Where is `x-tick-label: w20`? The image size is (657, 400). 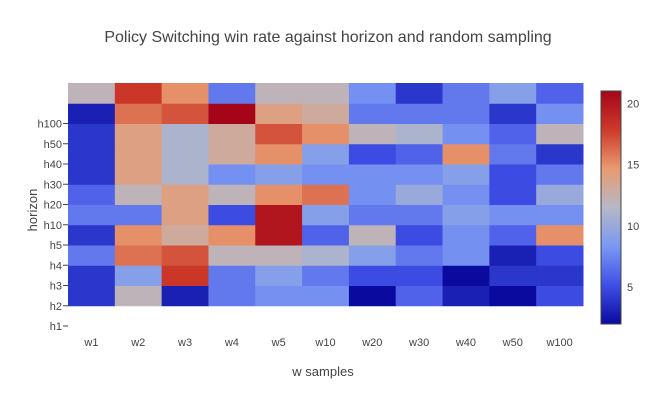 x-tick-label: w20 is located at coordinates (371, 343).